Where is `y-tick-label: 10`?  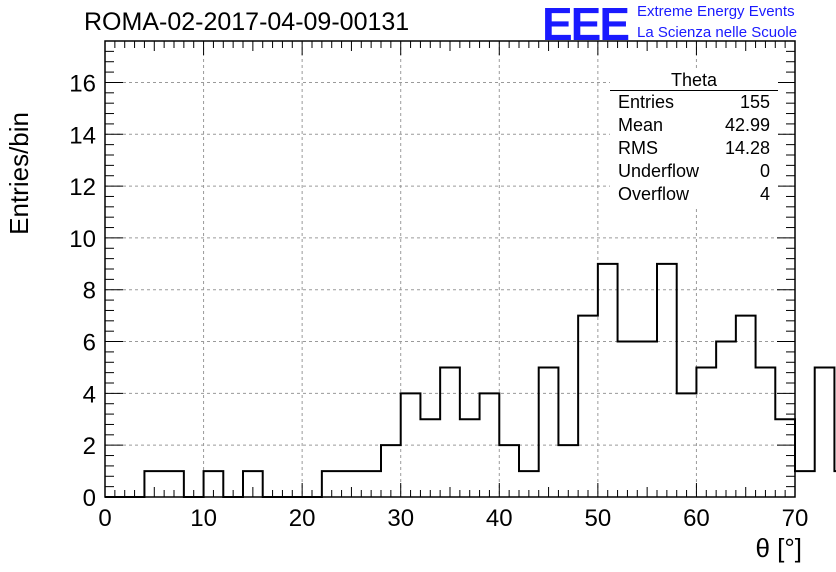 y-tick-label: 10 is located at coordinates (82, 239).